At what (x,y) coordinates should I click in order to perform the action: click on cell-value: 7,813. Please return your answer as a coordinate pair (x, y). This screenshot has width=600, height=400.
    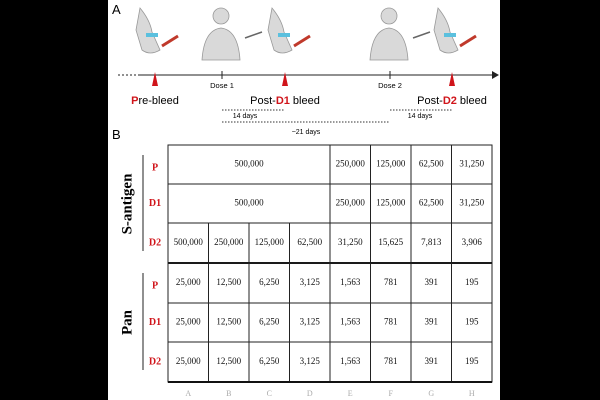
    Looking at the image, I should click on (431, 242).